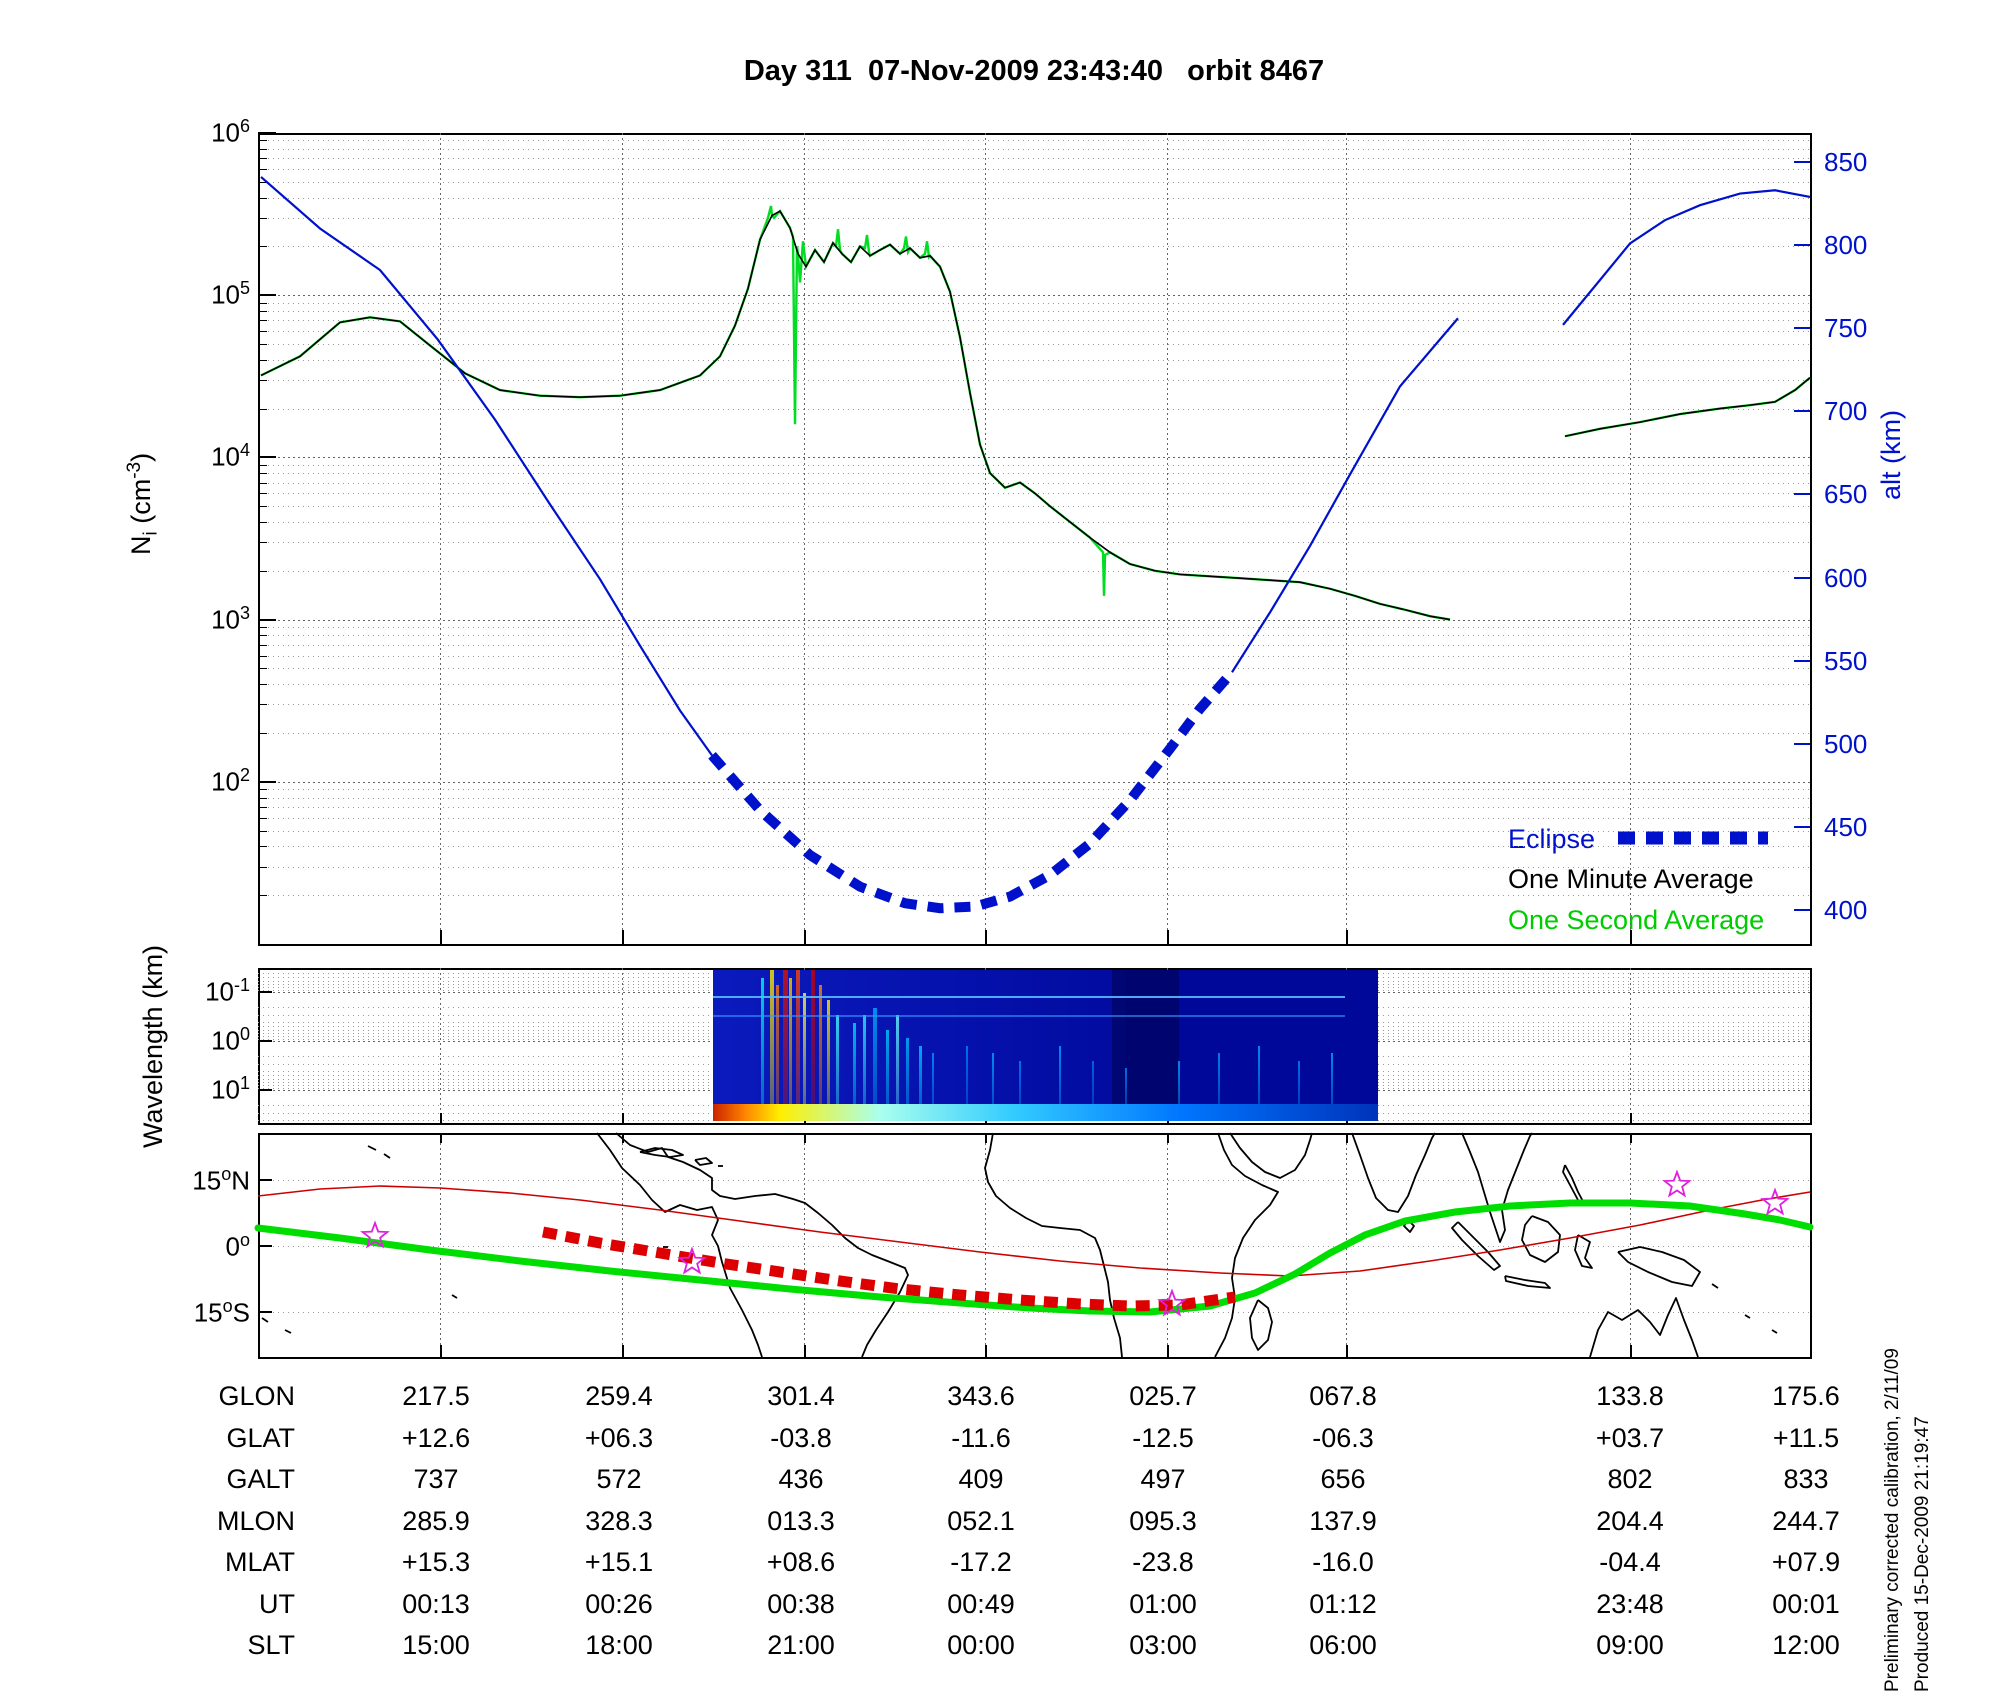  Describe the element at coordinates (981, 1520) in the screenshot. I see `table-cell-mlon-3: 052.1` at that location.